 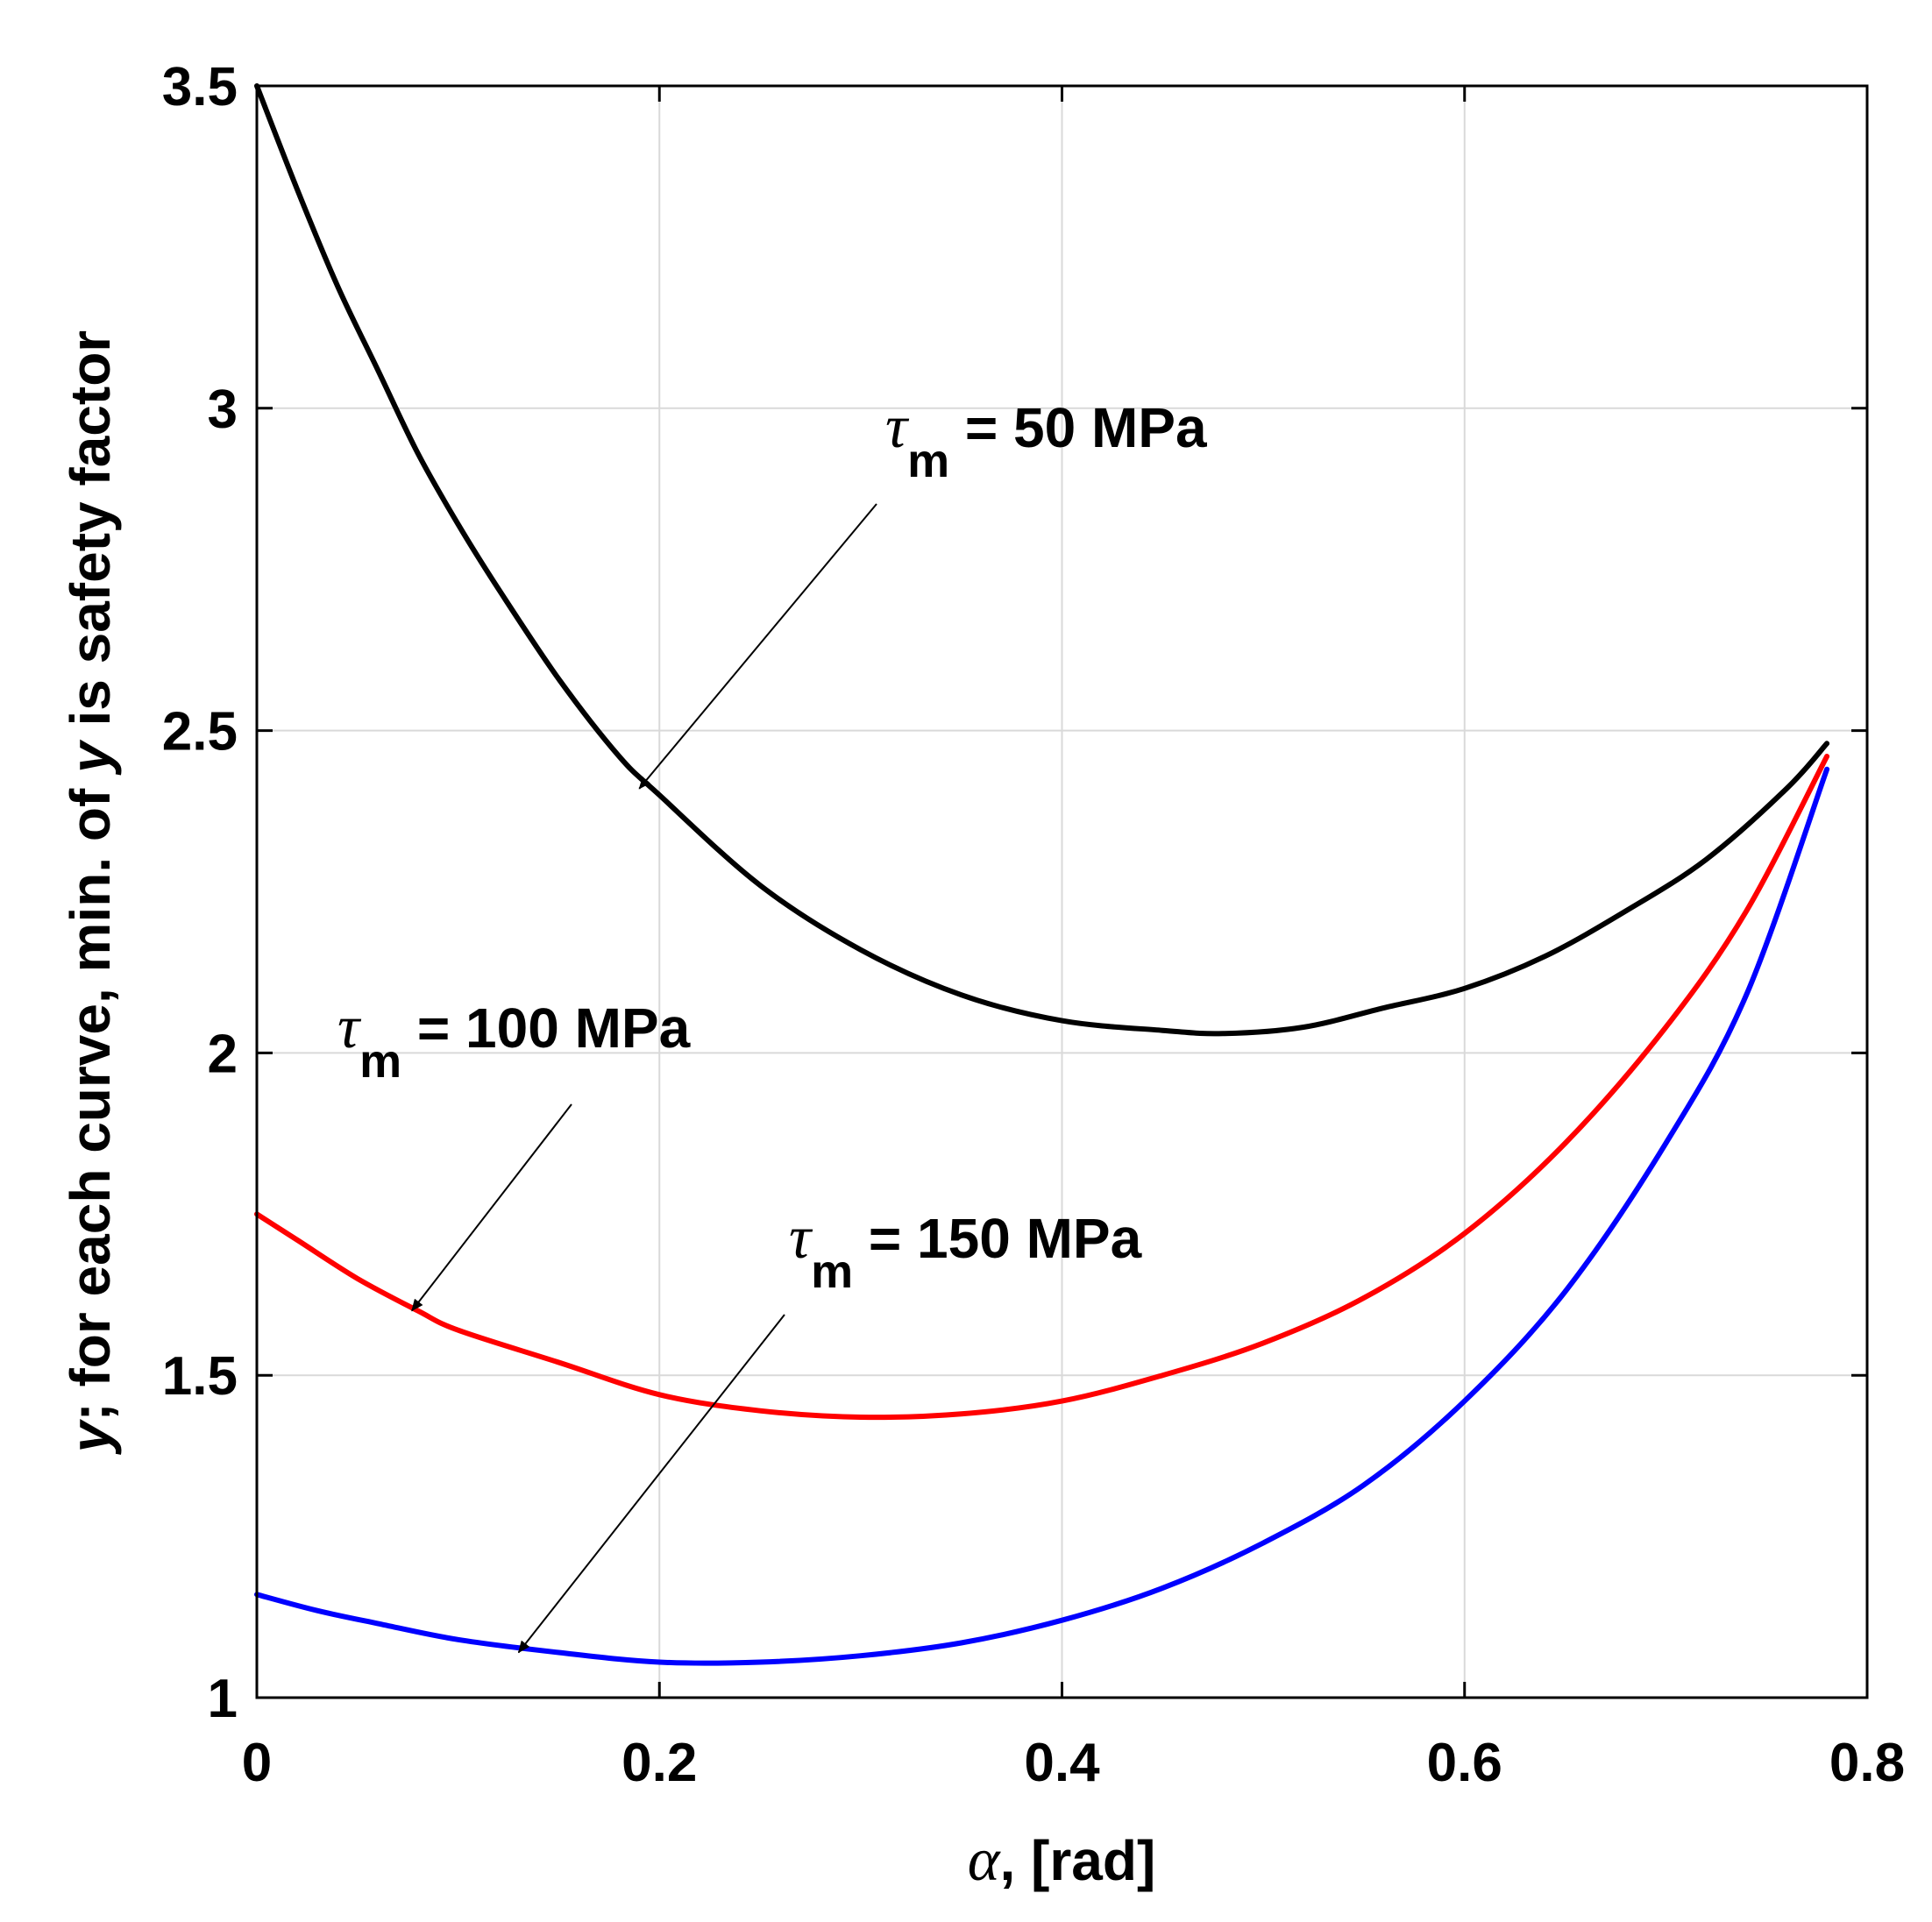 I want to click on annotation-100mpa: τm = 100 MPa, so click(x=514, y=1153).